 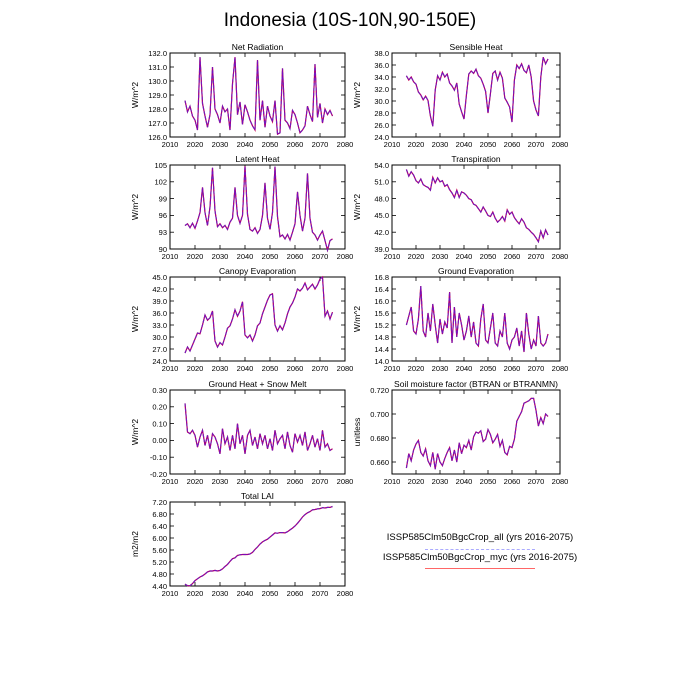 I want to click on panel-title: Transpiration, so click(x=476, y=159).